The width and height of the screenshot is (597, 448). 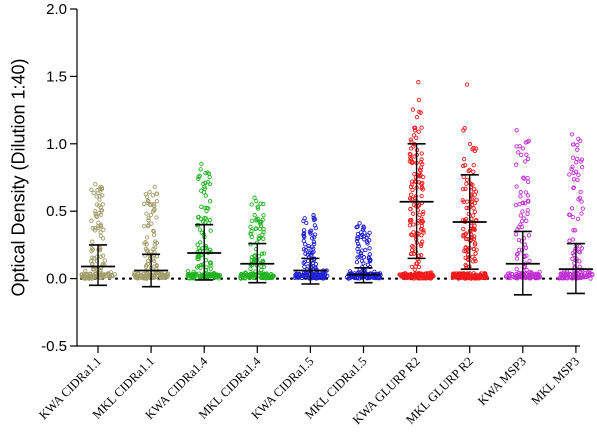 I want to click on x-category-label: KWA MSP3, so click(x=502, y=381).